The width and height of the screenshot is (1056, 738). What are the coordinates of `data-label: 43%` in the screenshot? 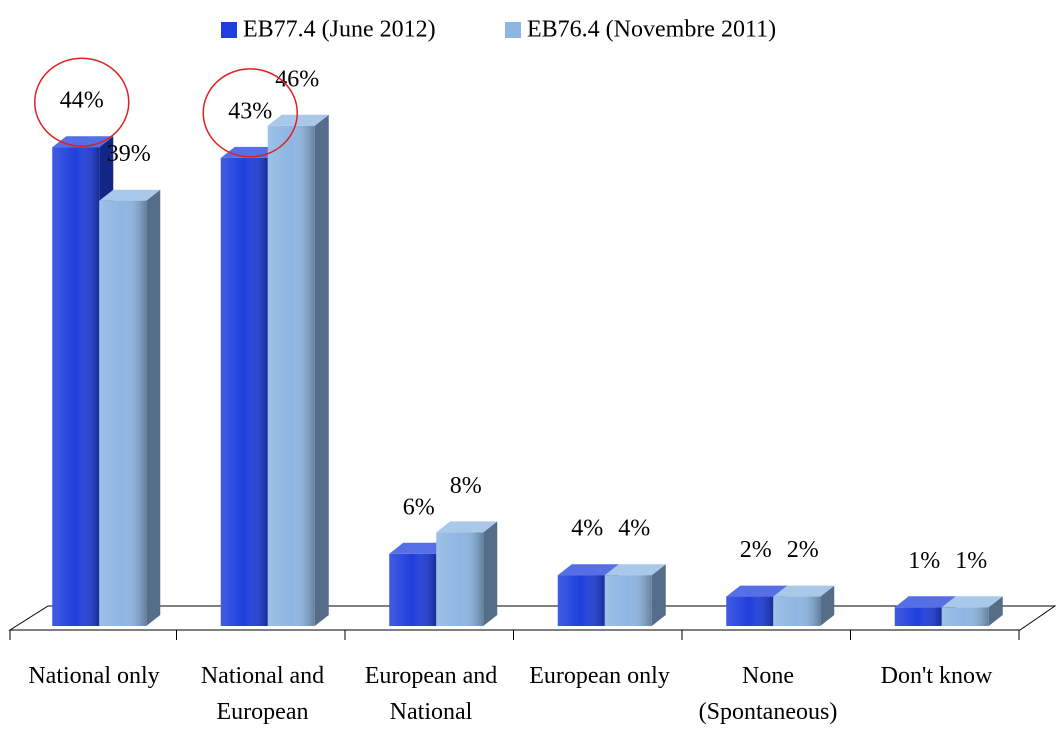 It's located at (250, 111).